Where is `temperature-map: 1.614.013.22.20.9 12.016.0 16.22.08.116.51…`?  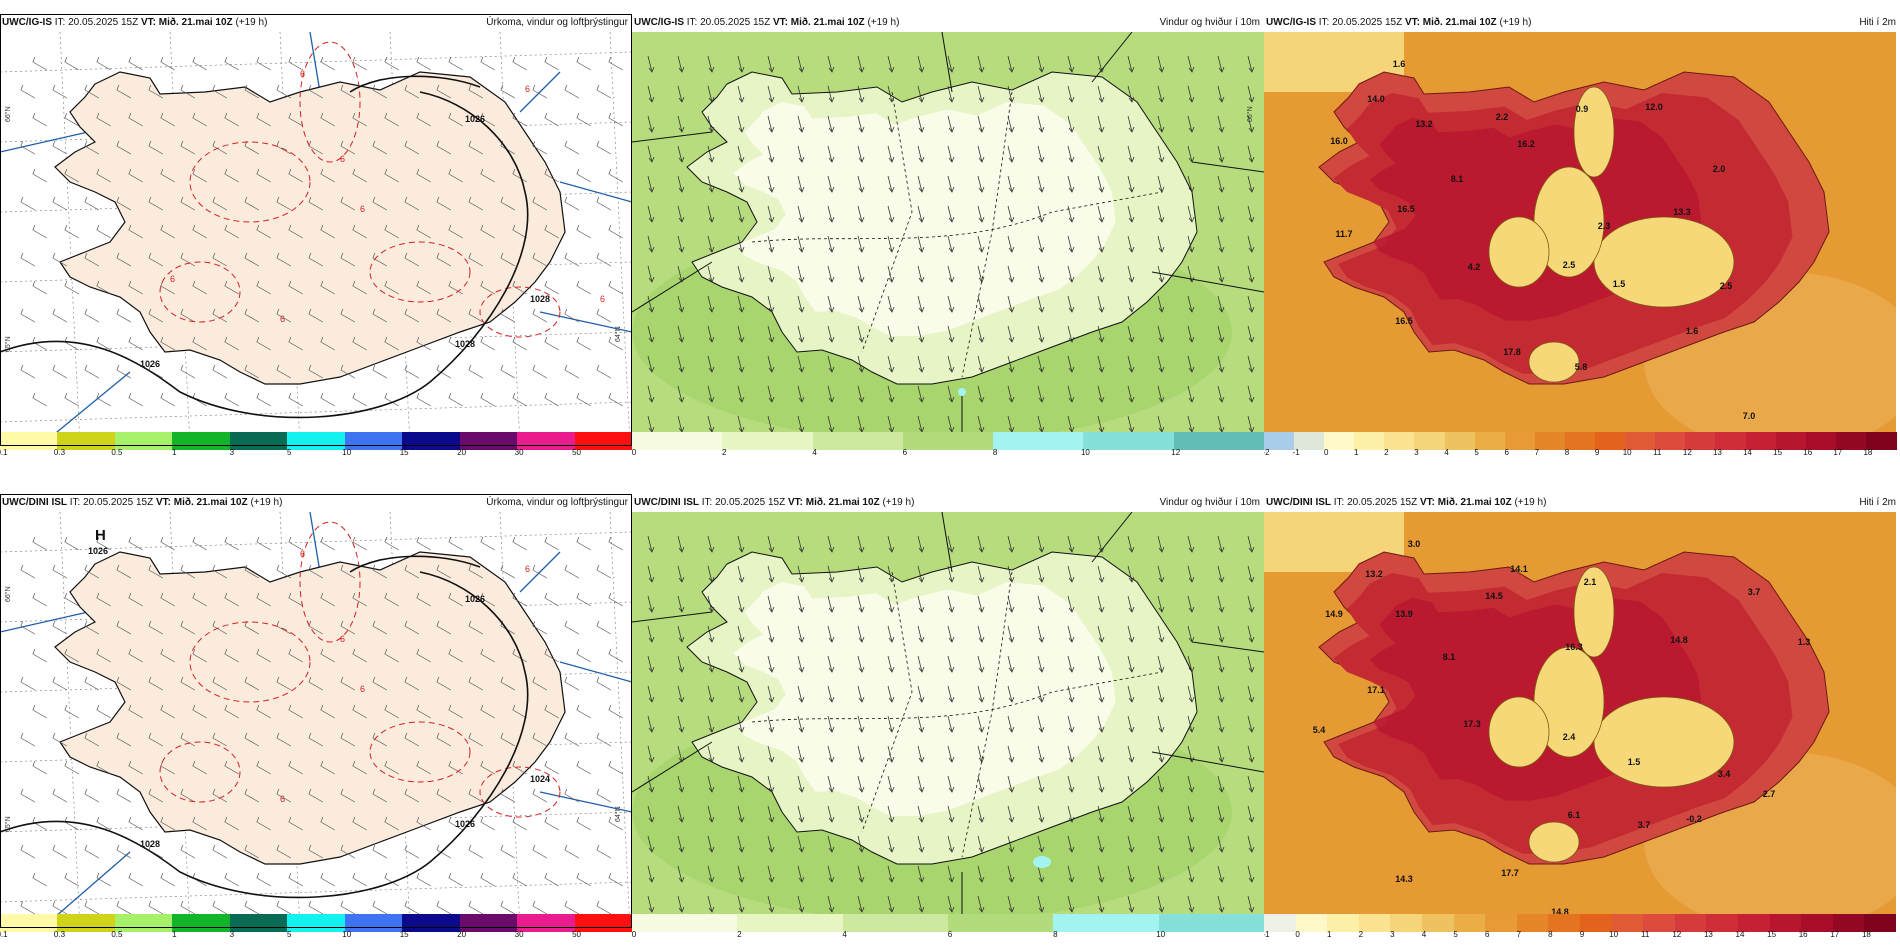
temperature-map: 1.614.013.22.20.9 12.016.0 16.22.08.116.51… is located at coordinates (1580, 239).